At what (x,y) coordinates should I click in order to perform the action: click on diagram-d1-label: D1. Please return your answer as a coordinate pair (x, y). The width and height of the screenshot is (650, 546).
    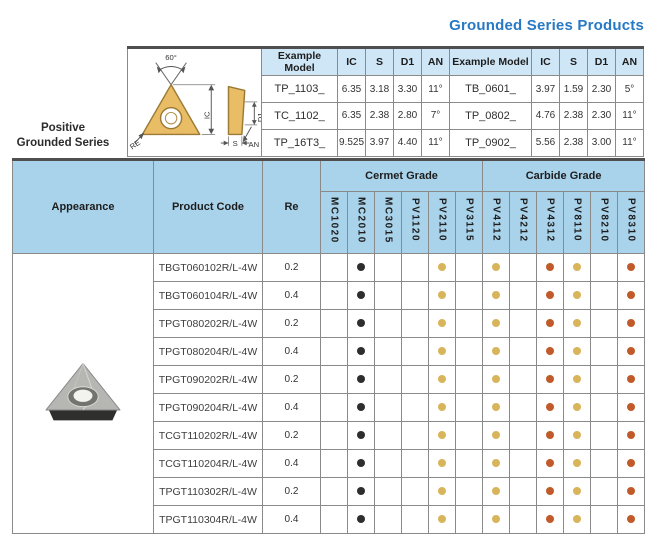
    Looking at the image, I should click on (257, 117).